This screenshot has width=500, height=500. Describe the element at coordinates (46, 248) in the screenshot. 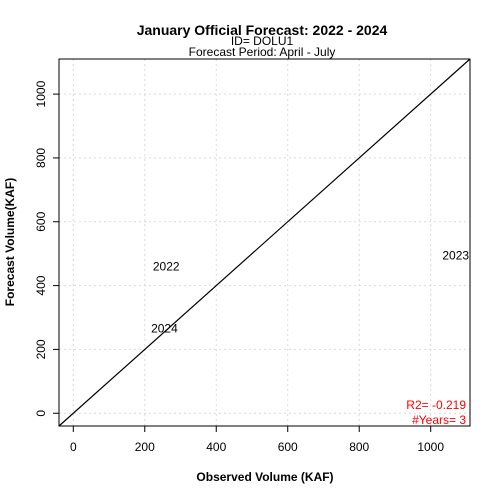

I see `y-axis-ticks: 0 200 400 600 800 1000` at that location.